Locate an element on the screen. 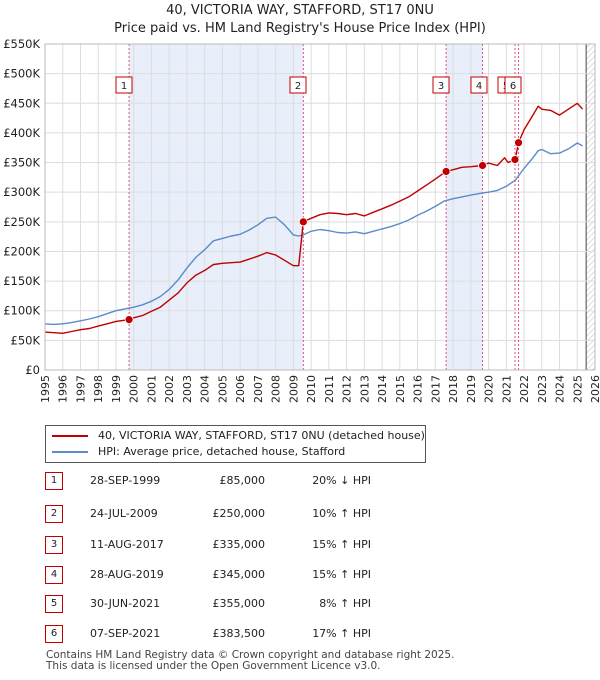 The height and width of the screenshot is (680, 600). sale-badge-label-6: 6 is located at coordinates (513, 86).